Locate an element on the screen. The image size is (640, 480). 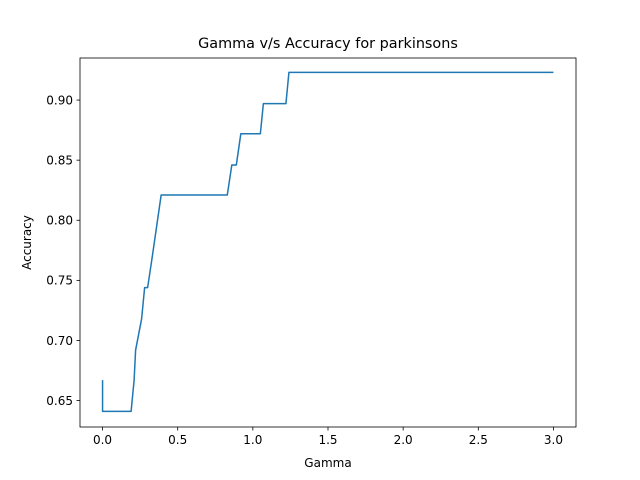
x-tick-label: 0.5 is located at coordinates (177, 440).